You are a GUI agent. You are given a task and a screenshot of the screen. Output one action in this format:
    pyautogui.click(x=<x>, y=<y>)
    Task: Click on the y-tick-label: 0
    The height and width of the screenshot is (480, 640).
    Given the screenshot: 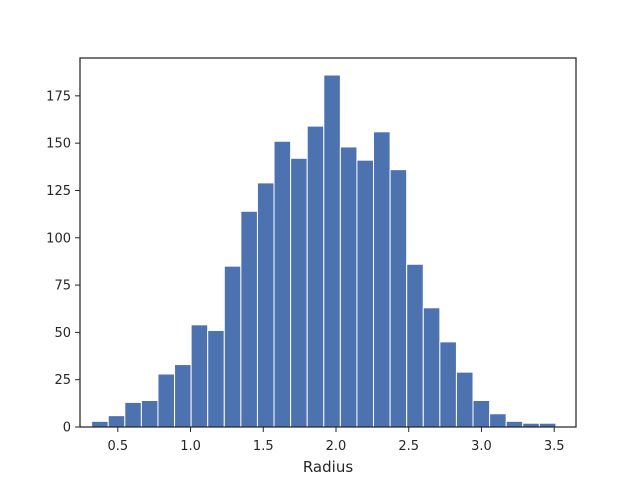 What is the action you would take?
    pyautogui.click(x=67, y=428)
    